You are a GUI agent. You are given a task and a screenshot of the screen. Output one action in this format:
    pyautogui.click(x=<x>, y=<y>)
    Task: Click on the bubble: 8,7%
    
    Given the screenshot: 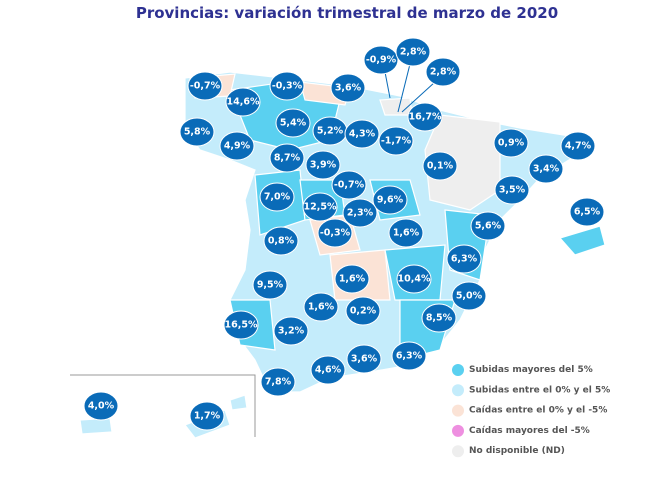 What is the action you would take?
    pyautogui.click(x=287, y=158)
    